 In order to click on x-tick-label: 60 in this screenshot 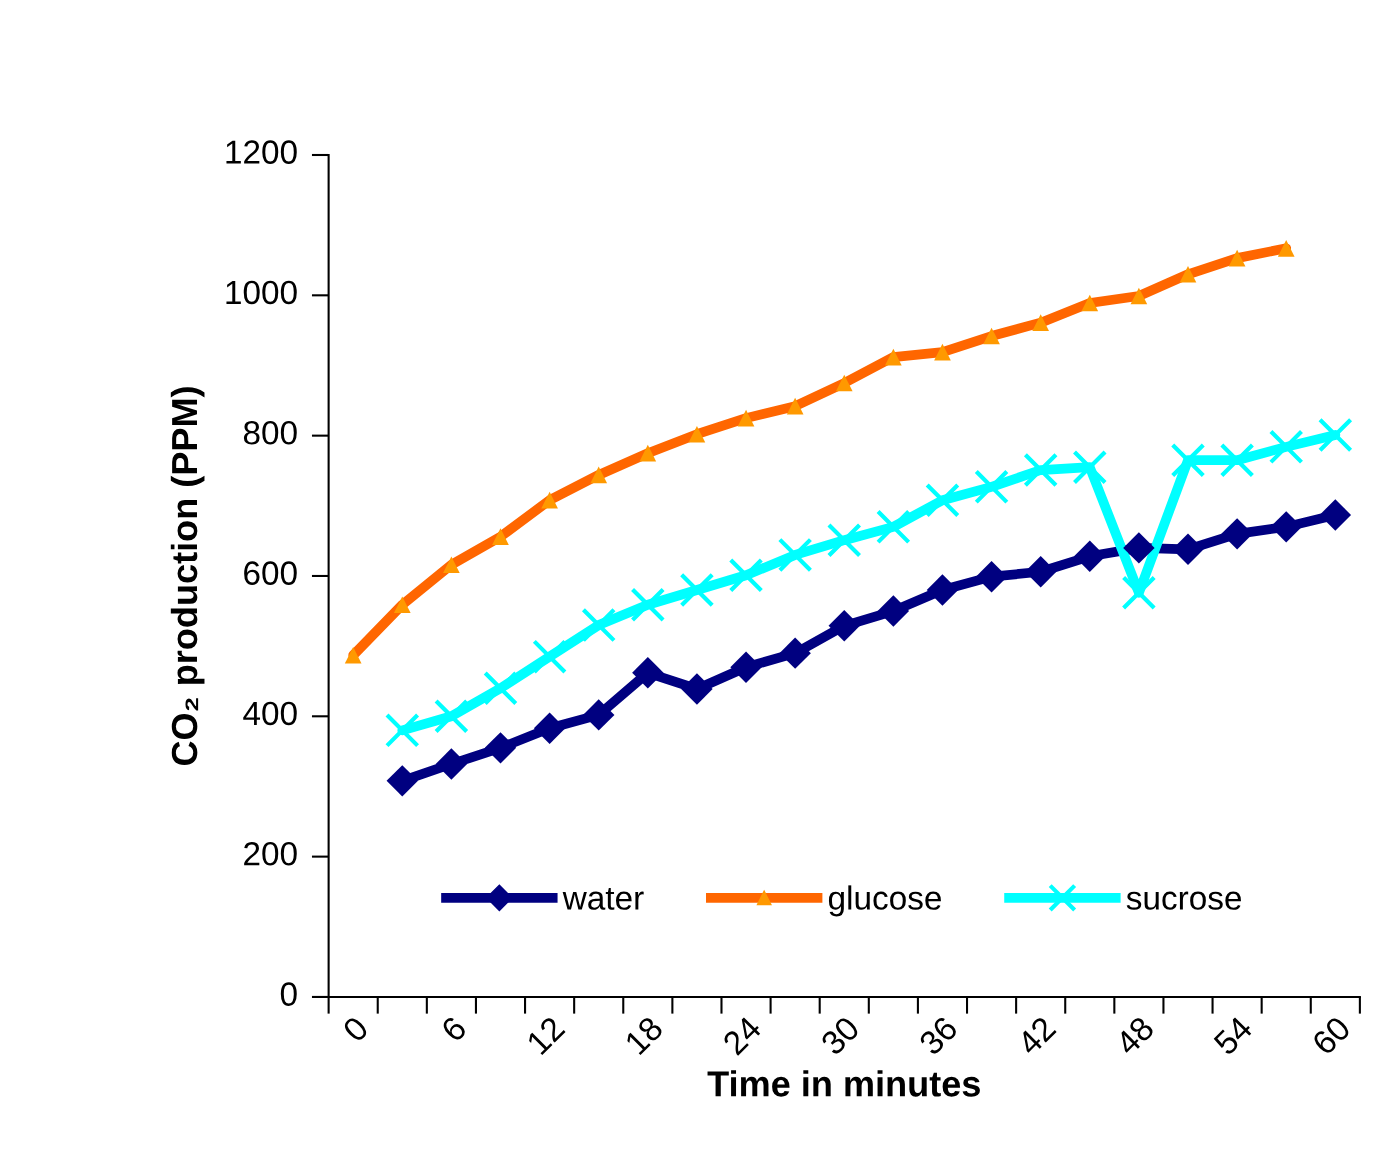, I will do `click(1331, 1035)`.